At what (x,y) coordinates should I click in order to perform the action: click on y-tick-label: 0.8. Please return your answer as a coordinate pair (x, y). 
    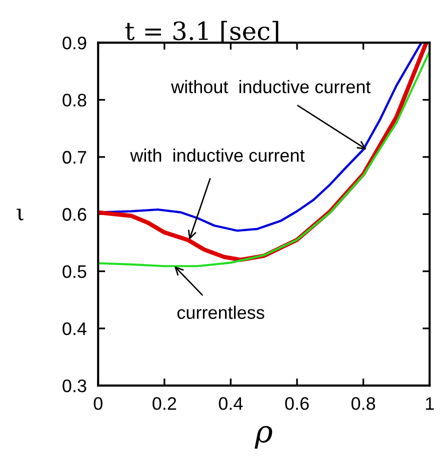
    Looking at the image, I should click on (74, 100).